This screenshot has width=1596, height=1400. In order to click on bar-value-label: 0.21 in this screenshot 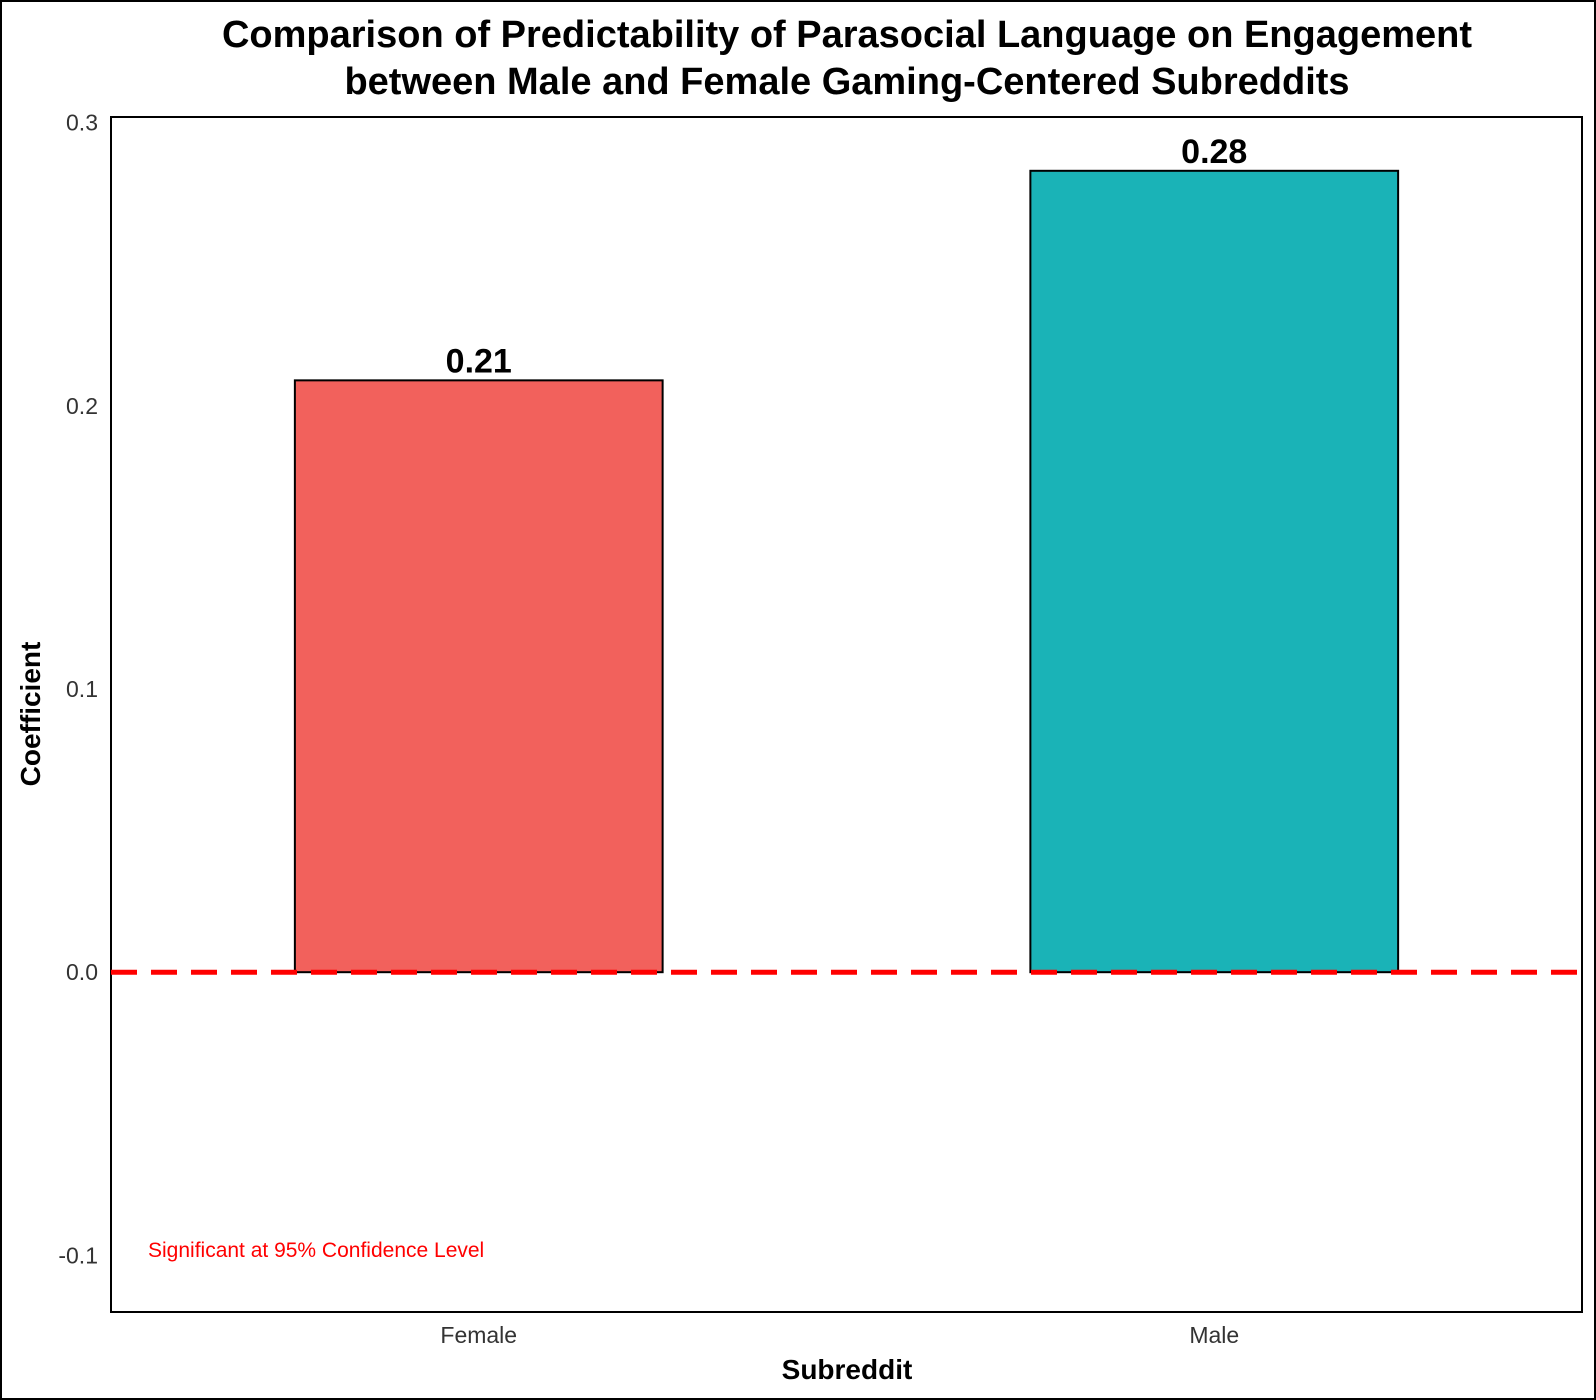, I will do `click(479, 361)`.